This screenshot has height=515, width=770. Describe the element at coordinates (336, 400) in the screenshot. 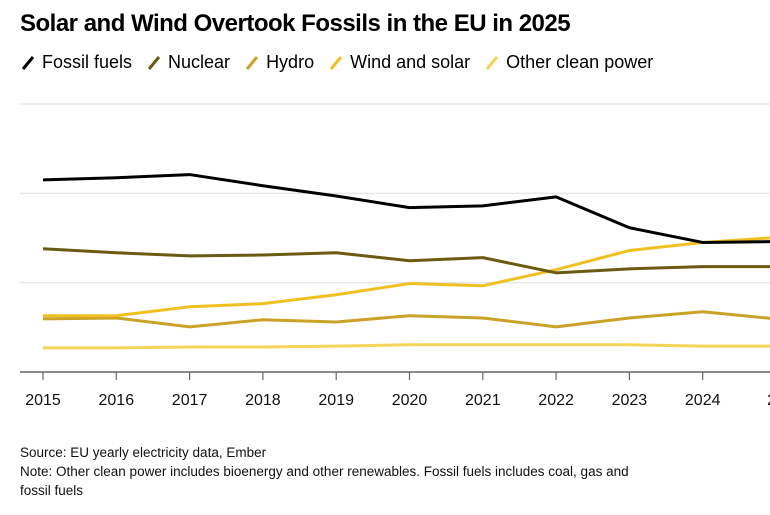

I see `x-tick-label: 2019` at that location.